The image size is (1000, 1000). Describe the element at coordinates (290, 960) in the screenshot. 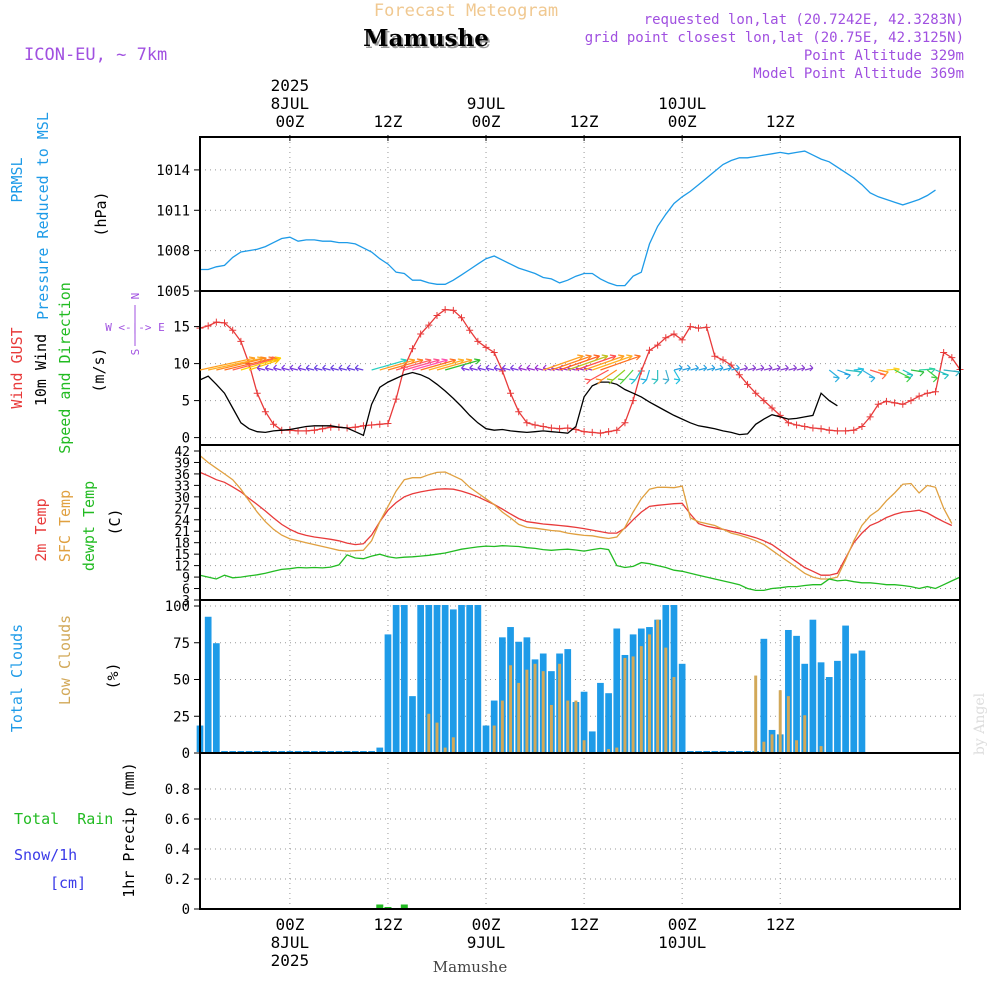

I see `time-tick-label: 2025` at that location.